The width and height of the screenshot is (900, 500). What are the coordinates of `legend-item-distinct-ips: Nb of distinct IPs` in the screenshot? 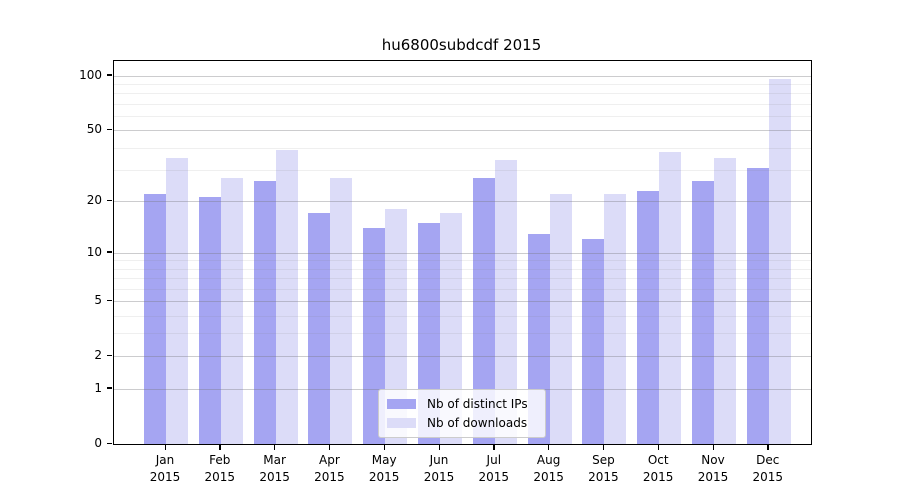 It's located at (461, 404).